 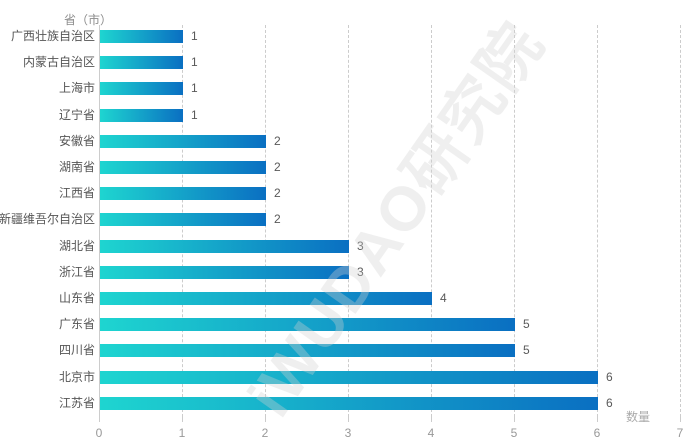 What do you see at coordinates (76, 350) in the screenshot?
I see `category-label: 四川省` at bounding box center [76, 350].